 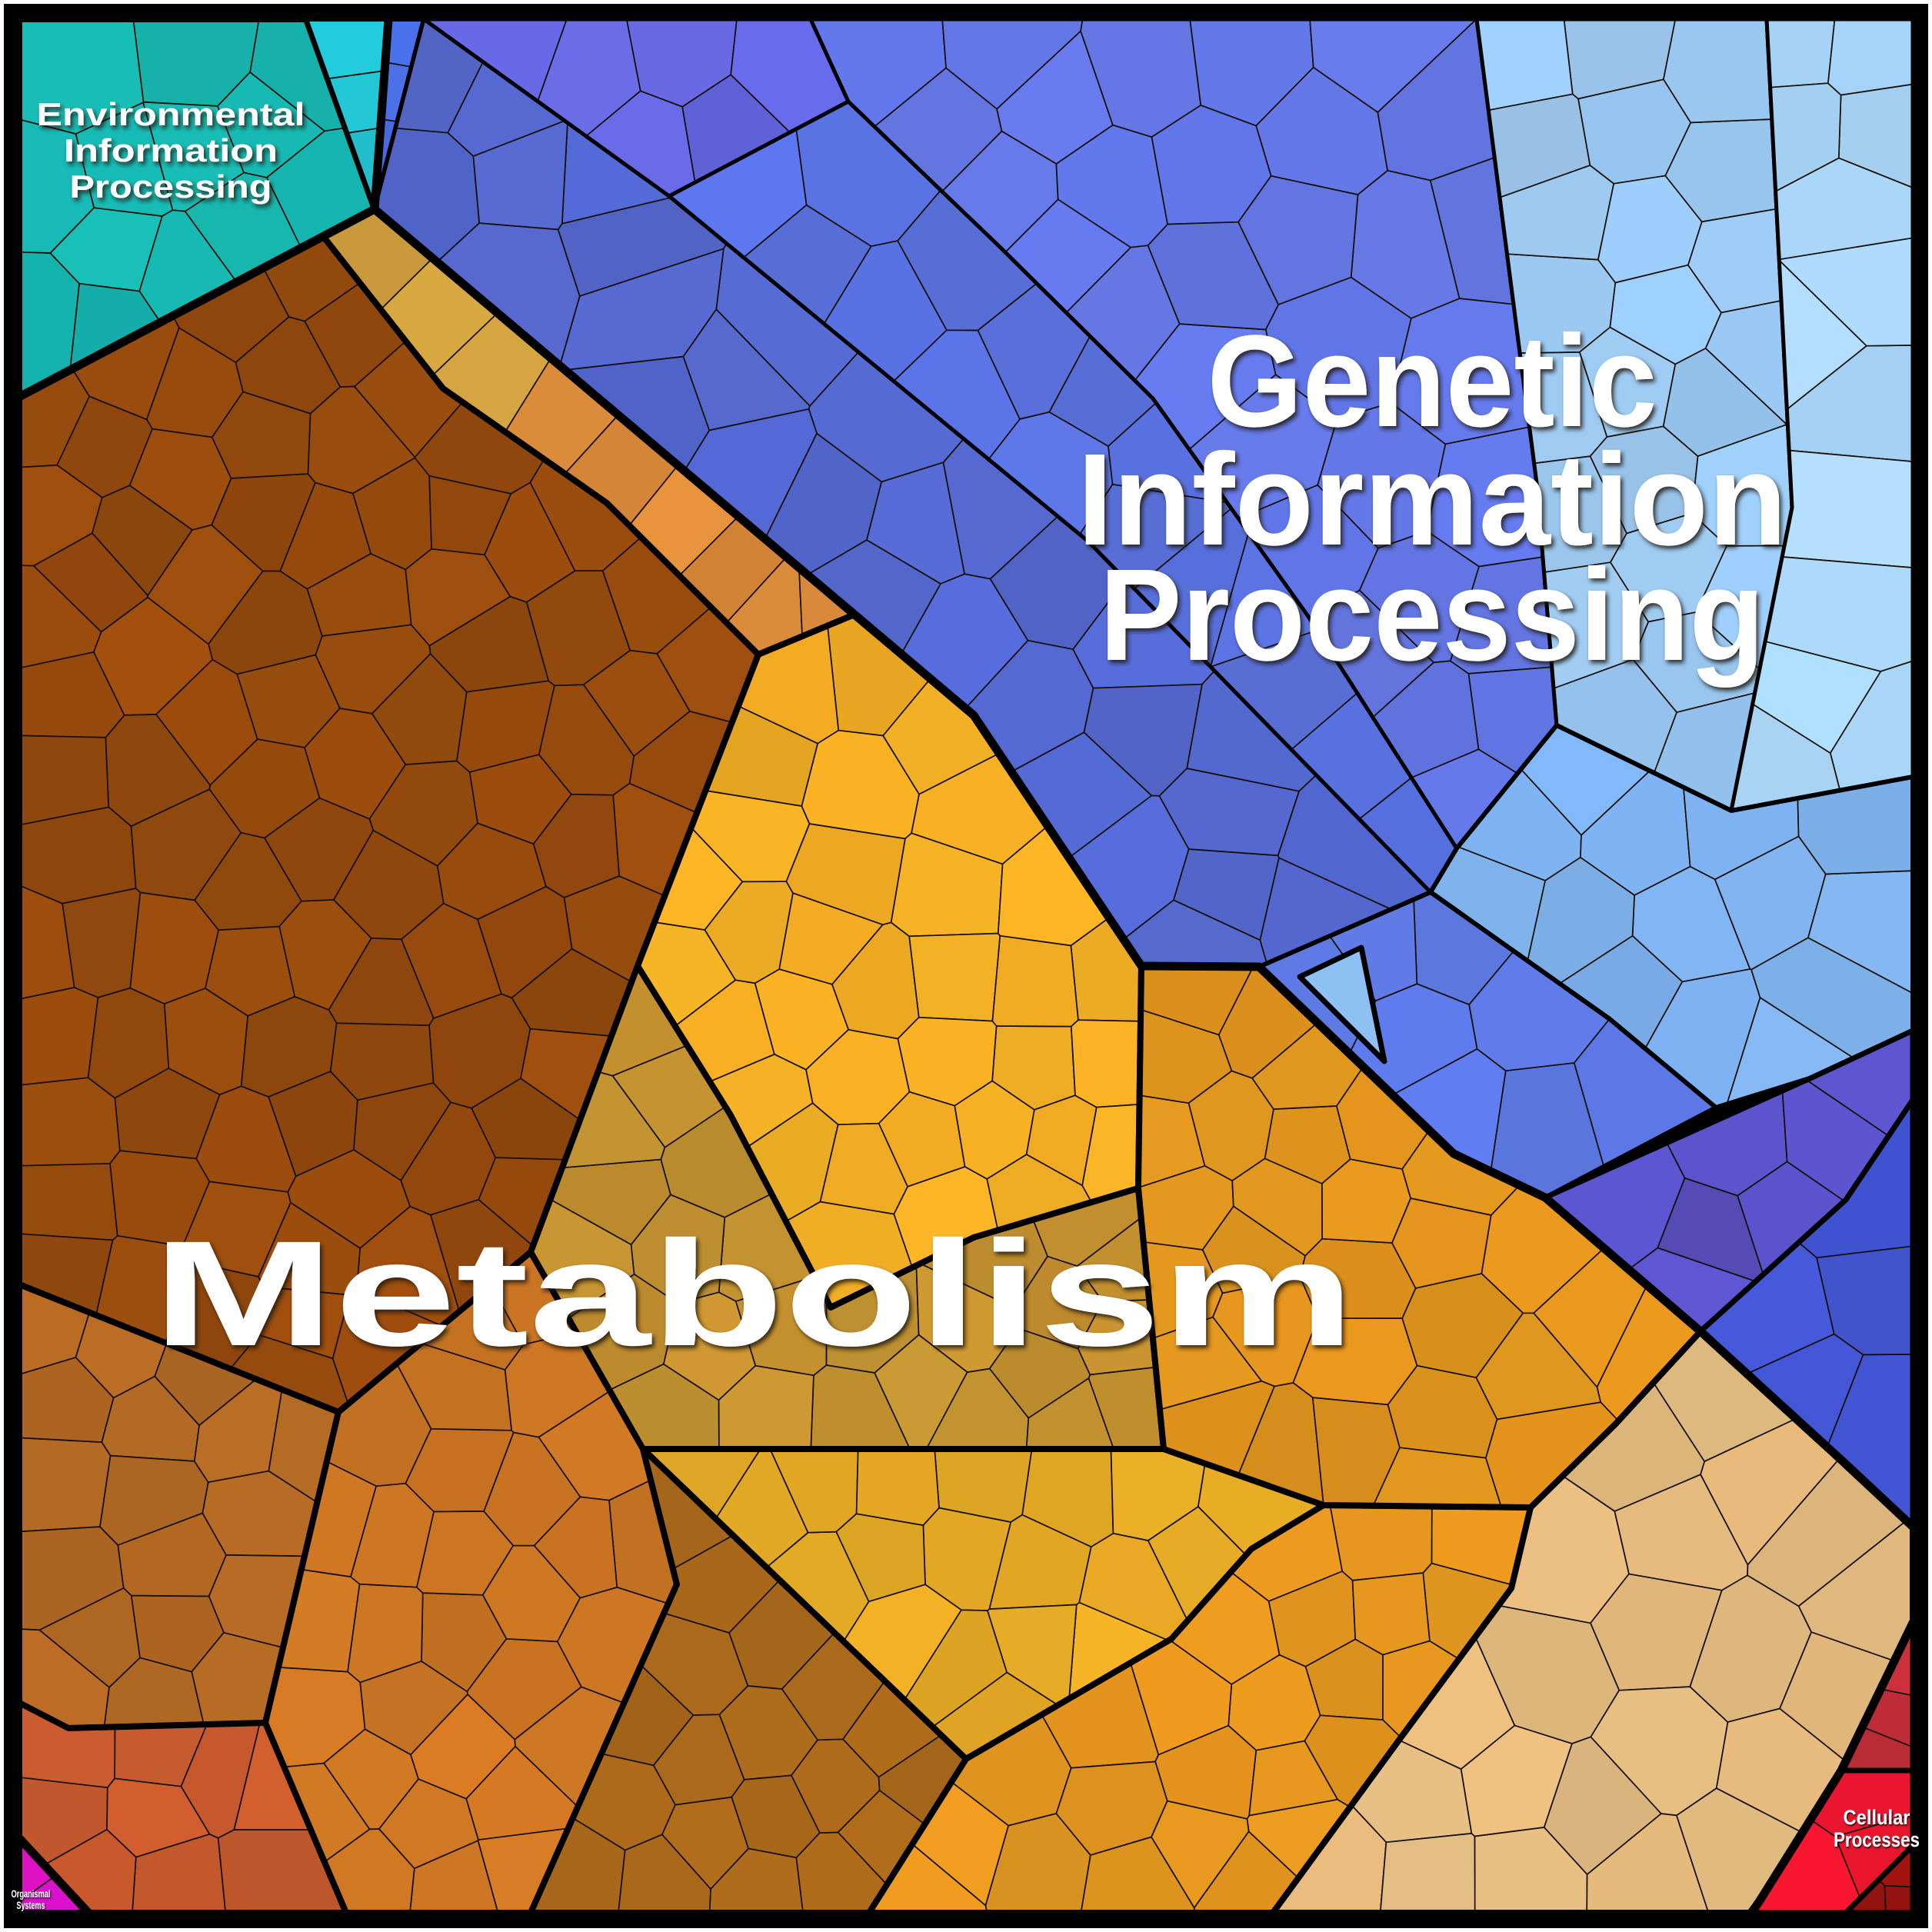 I want to click on svg-text: Genetic, so click(x=1432, y=381).